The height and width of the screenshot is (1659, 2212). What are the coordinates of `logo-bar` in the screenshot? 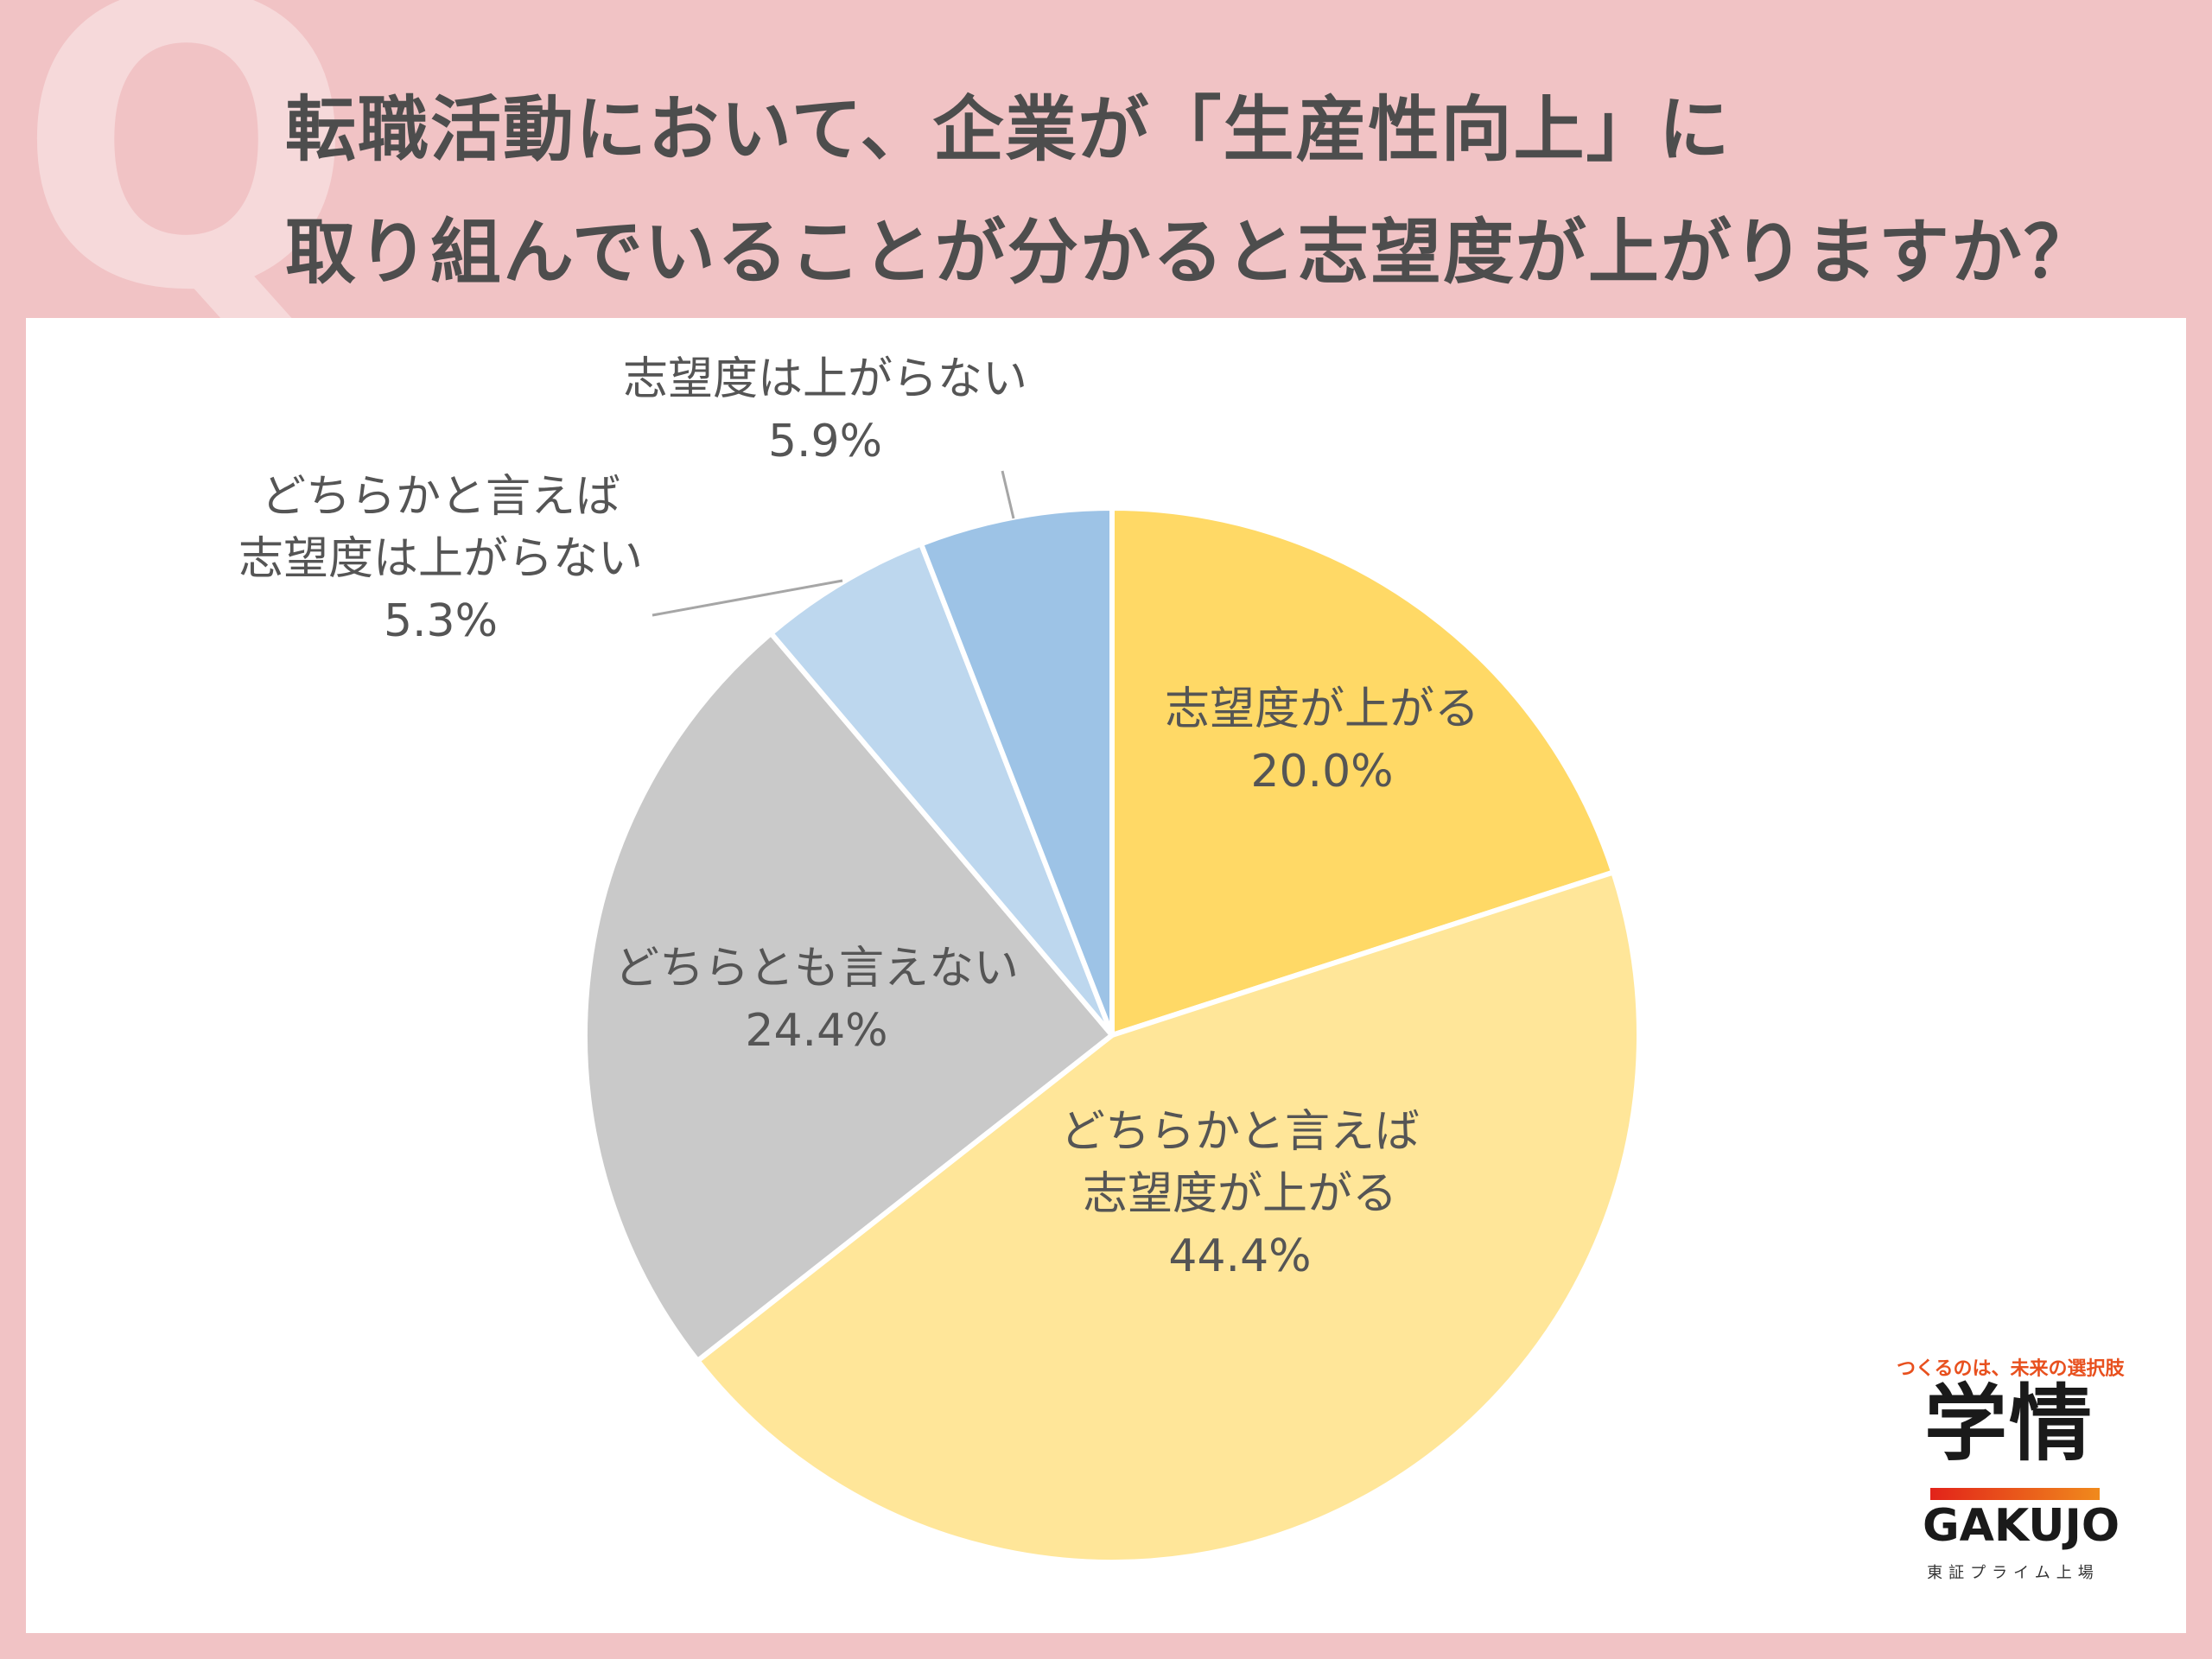 It's located at (2015, 1494).